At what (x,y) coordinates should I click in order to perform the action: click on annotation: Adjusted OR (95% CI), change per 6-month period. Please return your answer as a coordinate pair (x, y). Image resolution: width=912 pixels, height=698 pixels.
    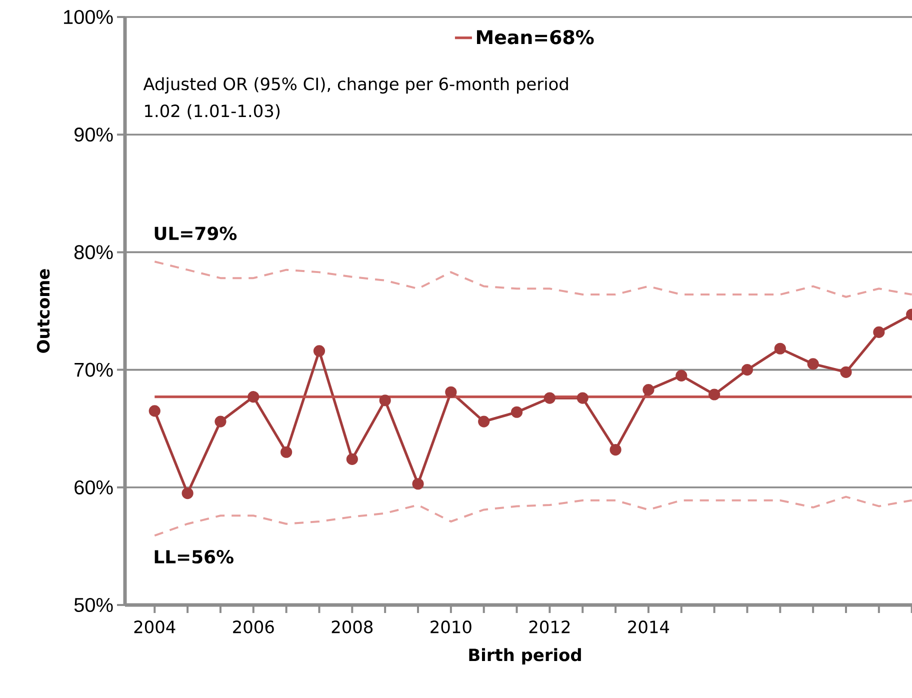
    Looking at the image, I should click on (355, 85).